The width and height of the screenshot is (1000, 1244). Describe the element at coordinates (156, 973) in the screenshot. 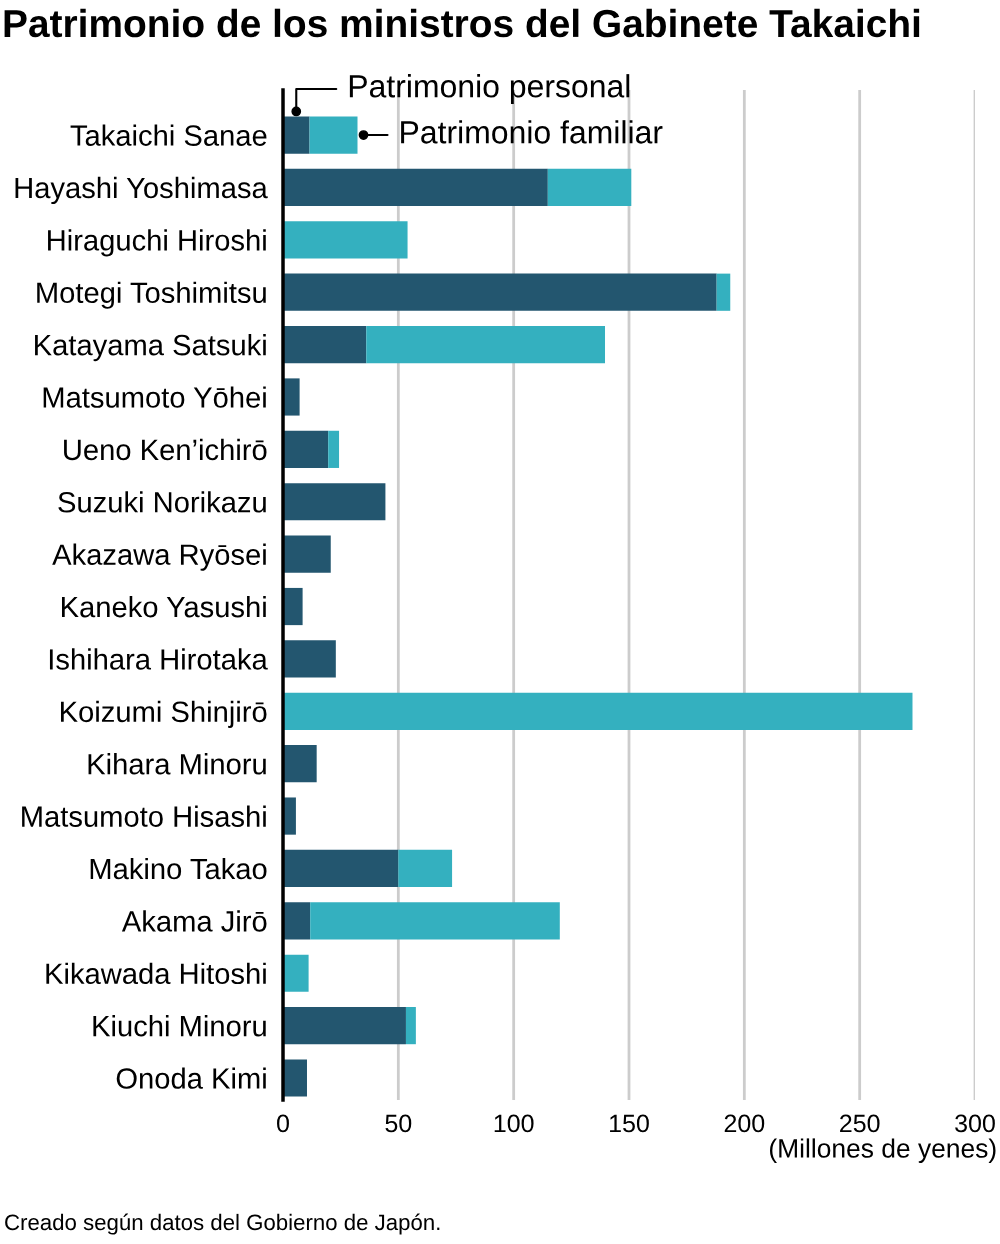

I see `y-tick-label: Kikawada Hitoshi` at that location.